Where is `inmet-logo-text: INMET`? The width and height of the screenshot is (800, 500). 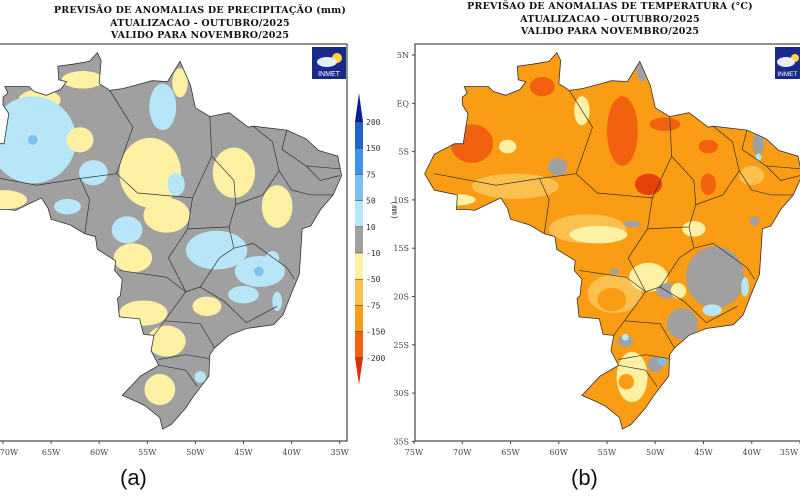 inmet-logo-text: INMET is located at coordinates (329, 74).